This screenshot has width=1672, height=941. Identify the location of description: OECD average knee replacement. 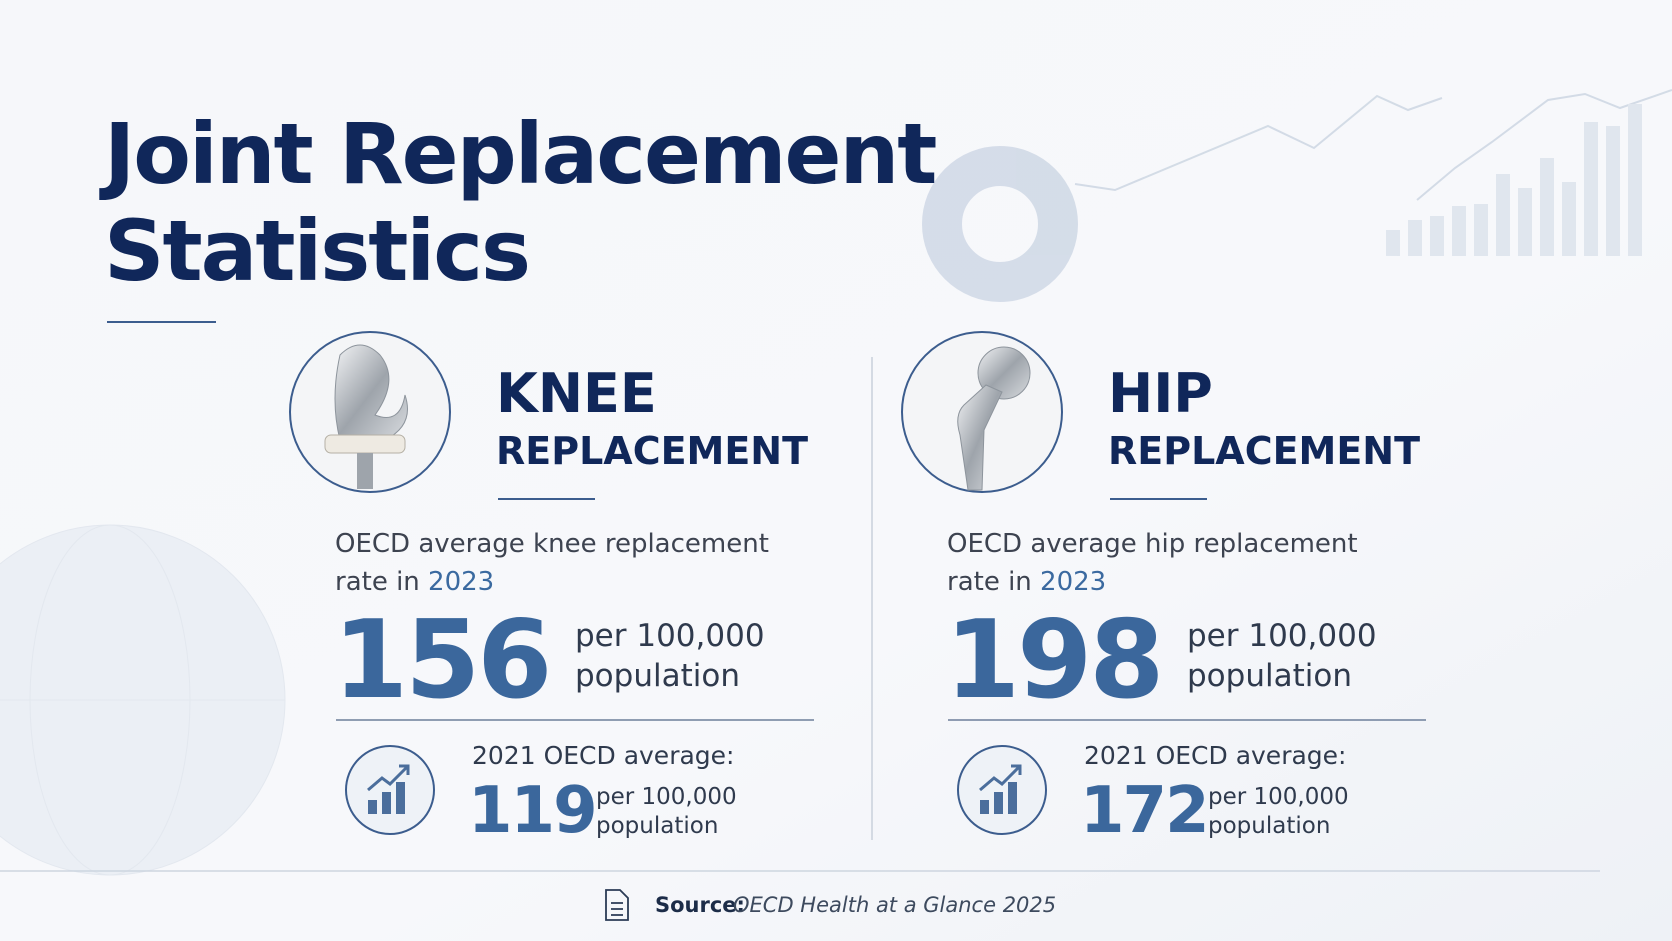
(552, 544).